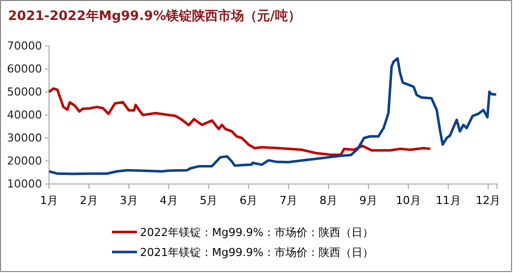  What do you see at coordinates (408, 201) in the screenshot?
I see `x-tick-label: 10月` at bounding box center [408, 201].